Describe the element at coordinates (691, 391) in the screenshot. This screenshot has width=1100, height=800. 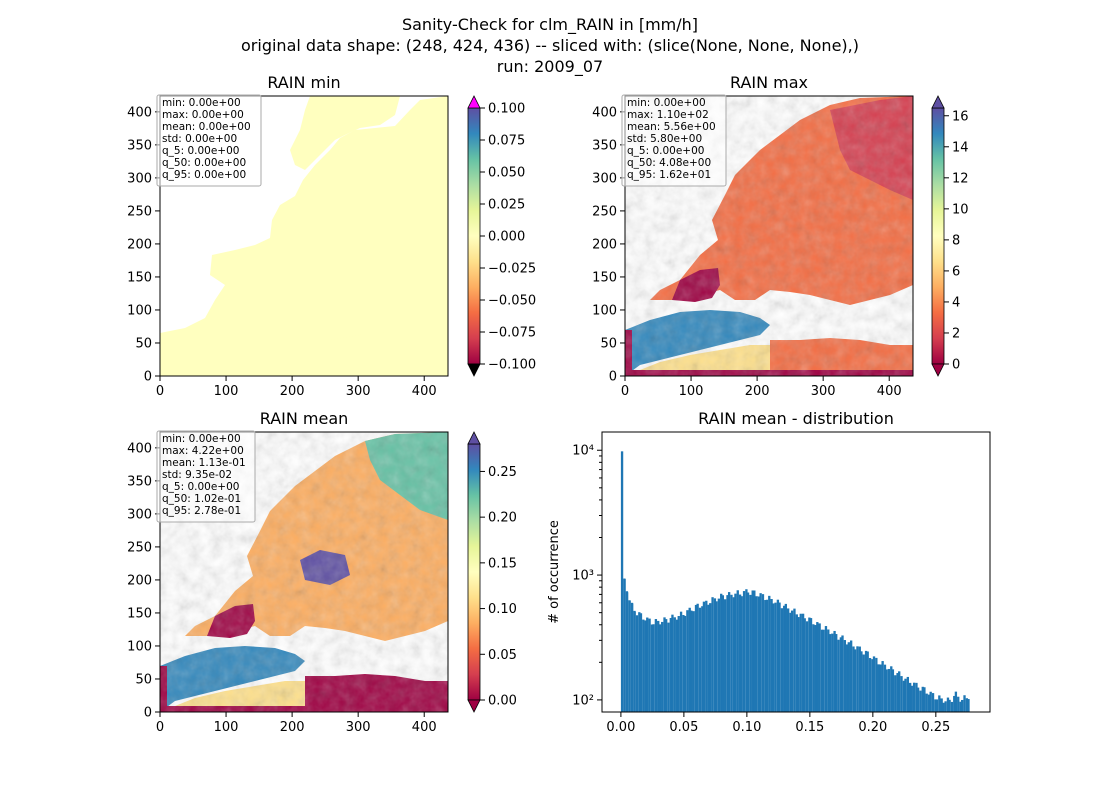
I see `x-tick-label: 100` at that location.